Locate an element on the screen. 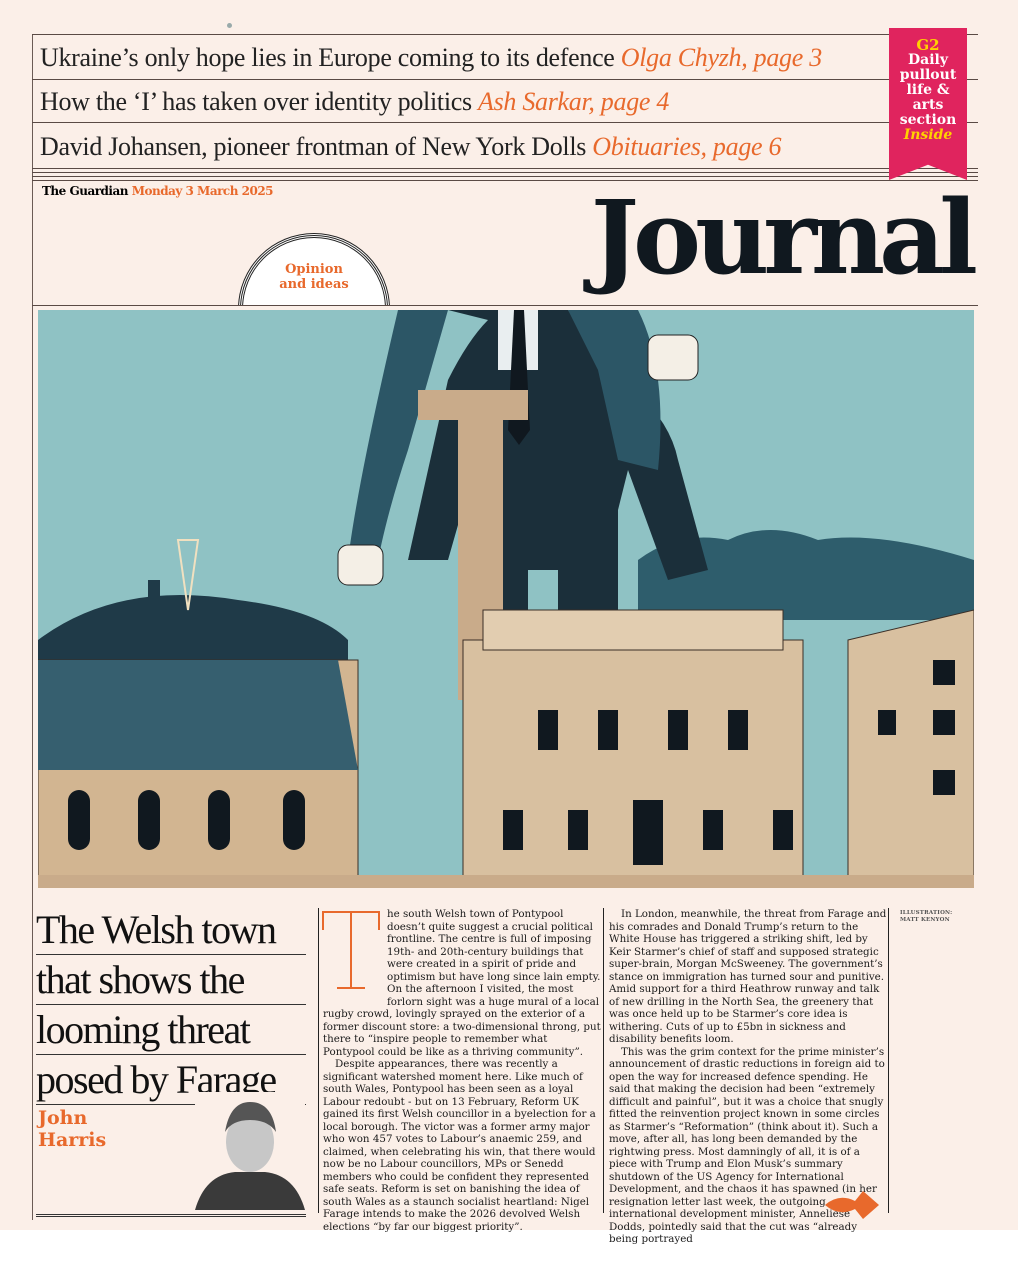 Image resolution: width=1018 pixels, height=1280 pixels. author-first: John is located at coordinates (63, 1118).